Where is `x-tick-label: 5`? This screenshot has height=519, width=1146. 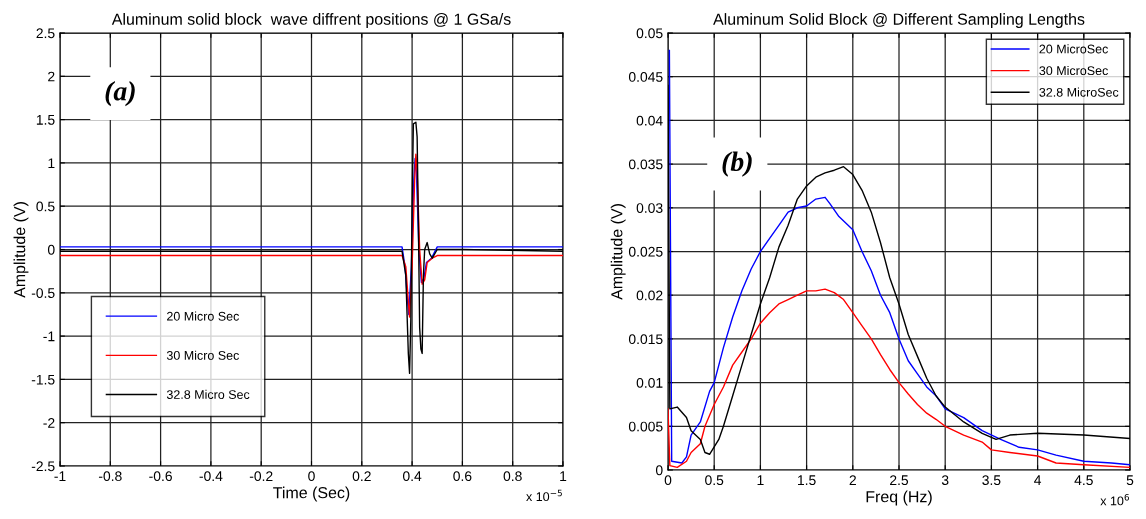 x-tick-label: 5 is located at coordinates (1130, 480).